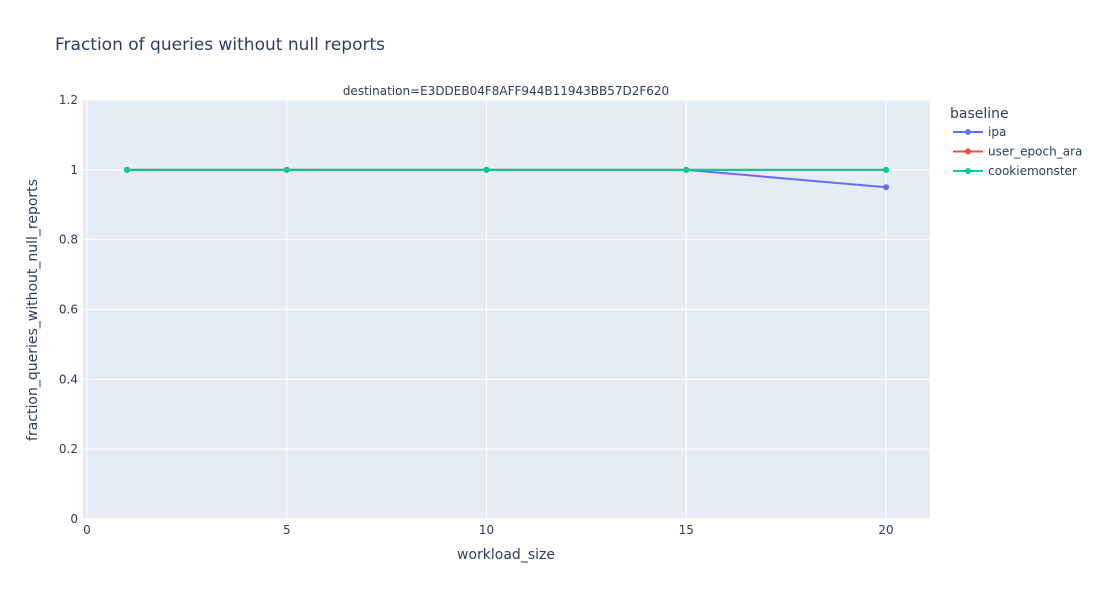  What do you see at coordinates (506, 178) in the screenshot?
I see `series-layer` at bounding box center [506, 178].